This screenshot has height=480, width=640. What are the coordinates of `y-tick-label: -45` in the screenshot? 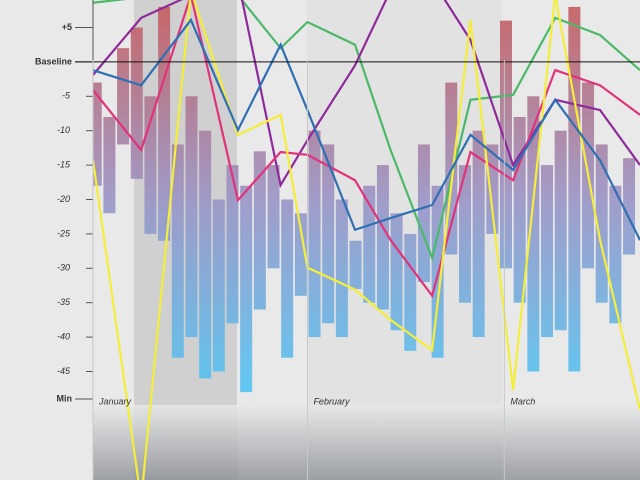 It's located at (64, 371).